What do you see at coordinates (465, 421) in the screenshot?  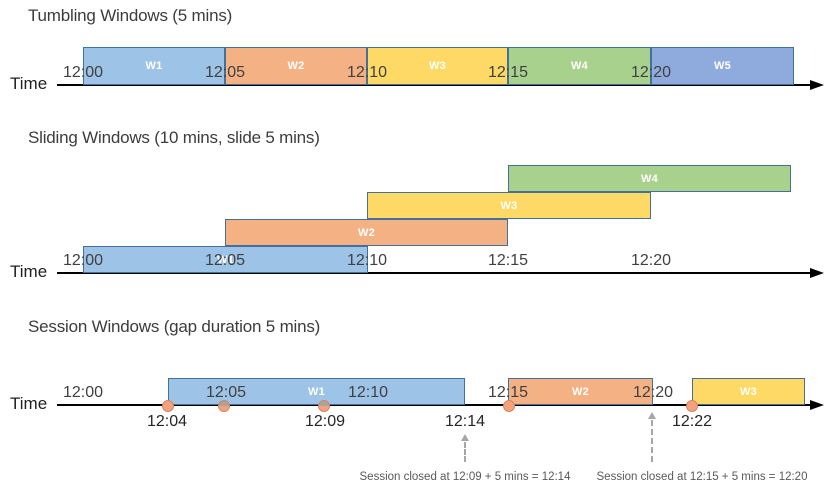 I see `event-time-label: 12:14` at bounding box center [465, 421].